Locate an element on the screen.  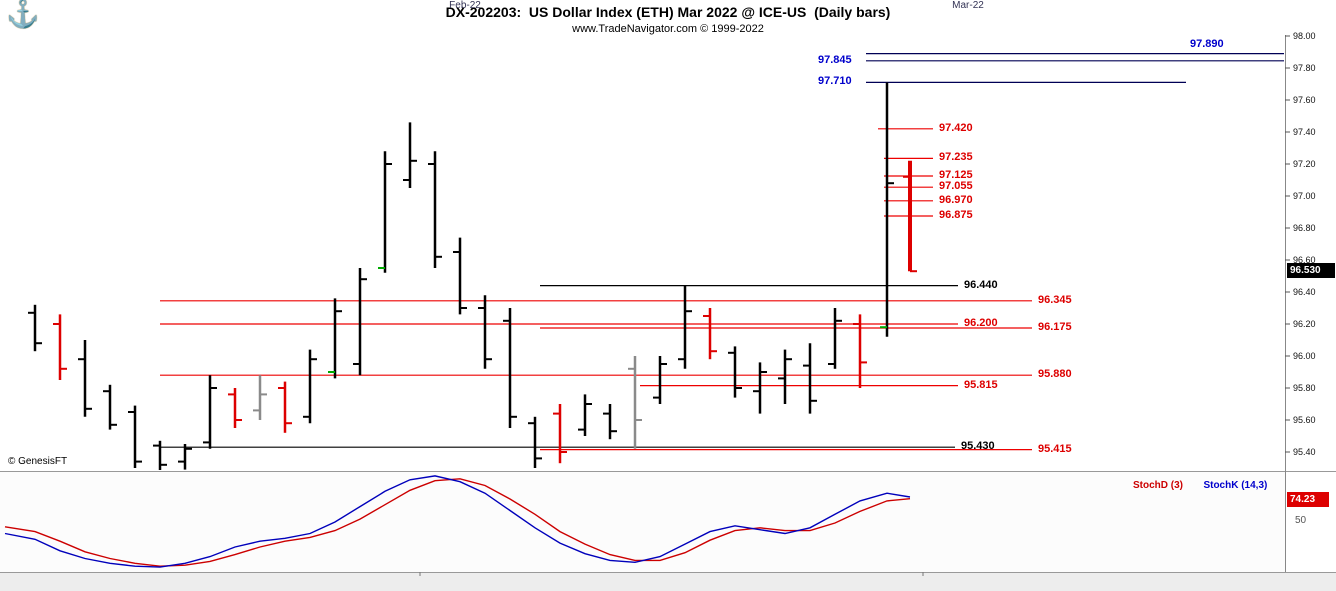
stochk-legend-label: StochK (14,3) is located at coordinates (1235, 485).